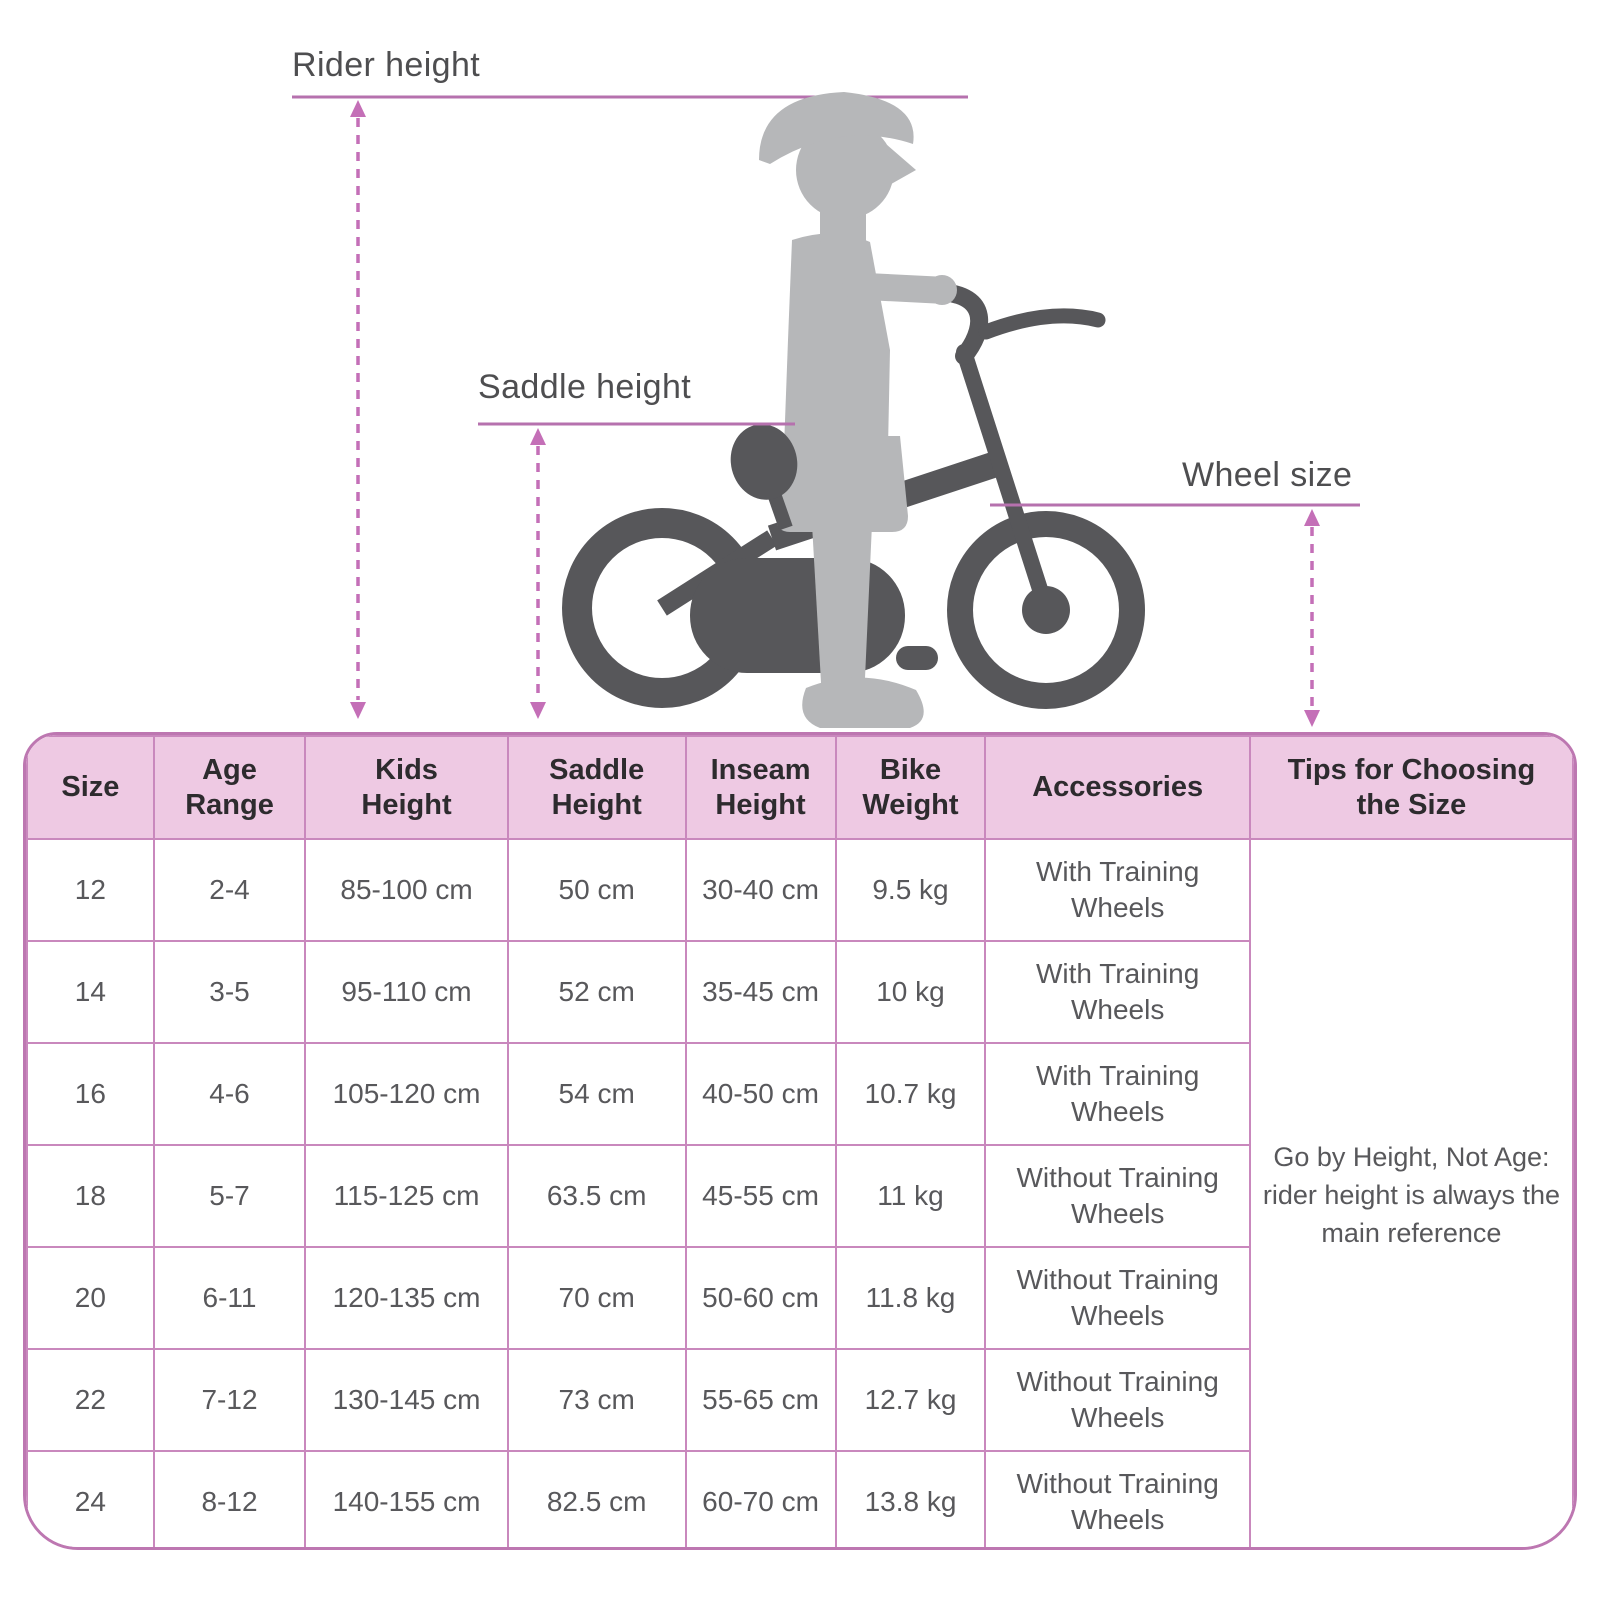 The image size is (1600, 1600). What do you see at coordinates (229, 1196) in the screenshot?
I see `cell-age-range: 5-7` at bounding box center [229, 1196].